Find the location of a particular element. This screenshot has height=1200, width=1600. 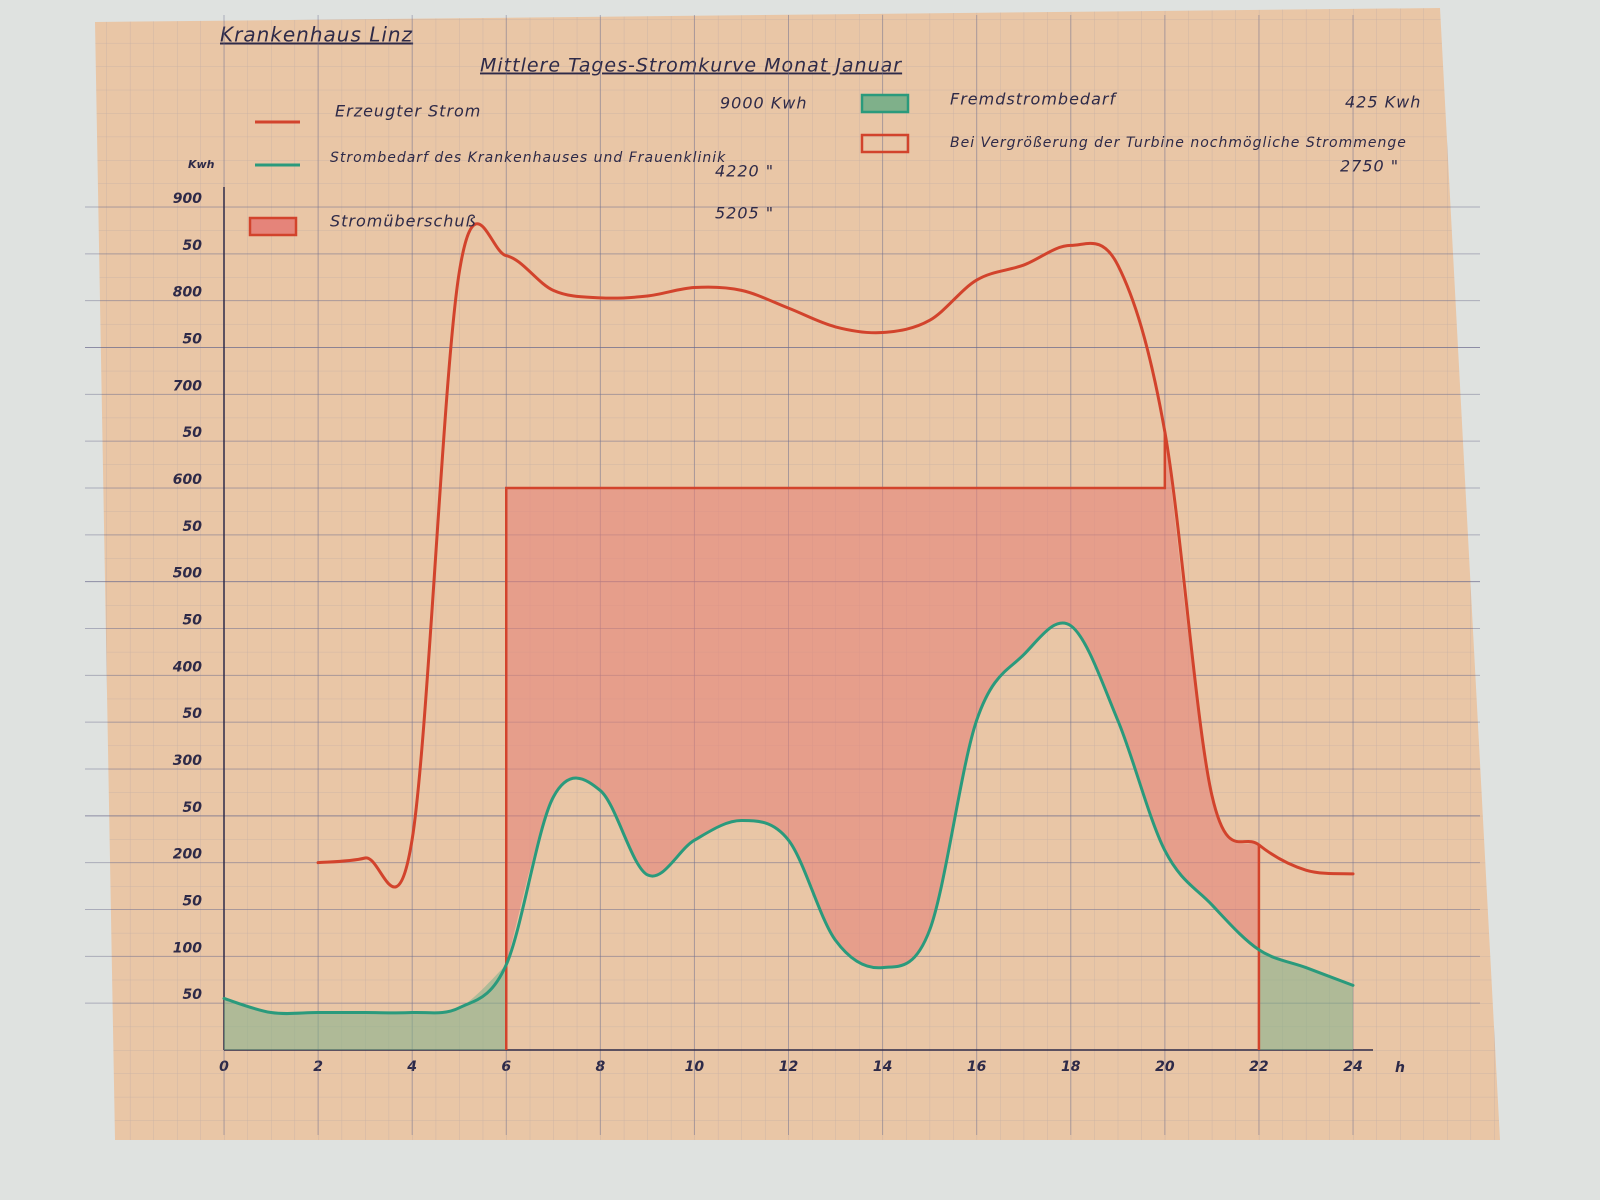

y-tick-label: 700 is located at coordinates (187, 386).